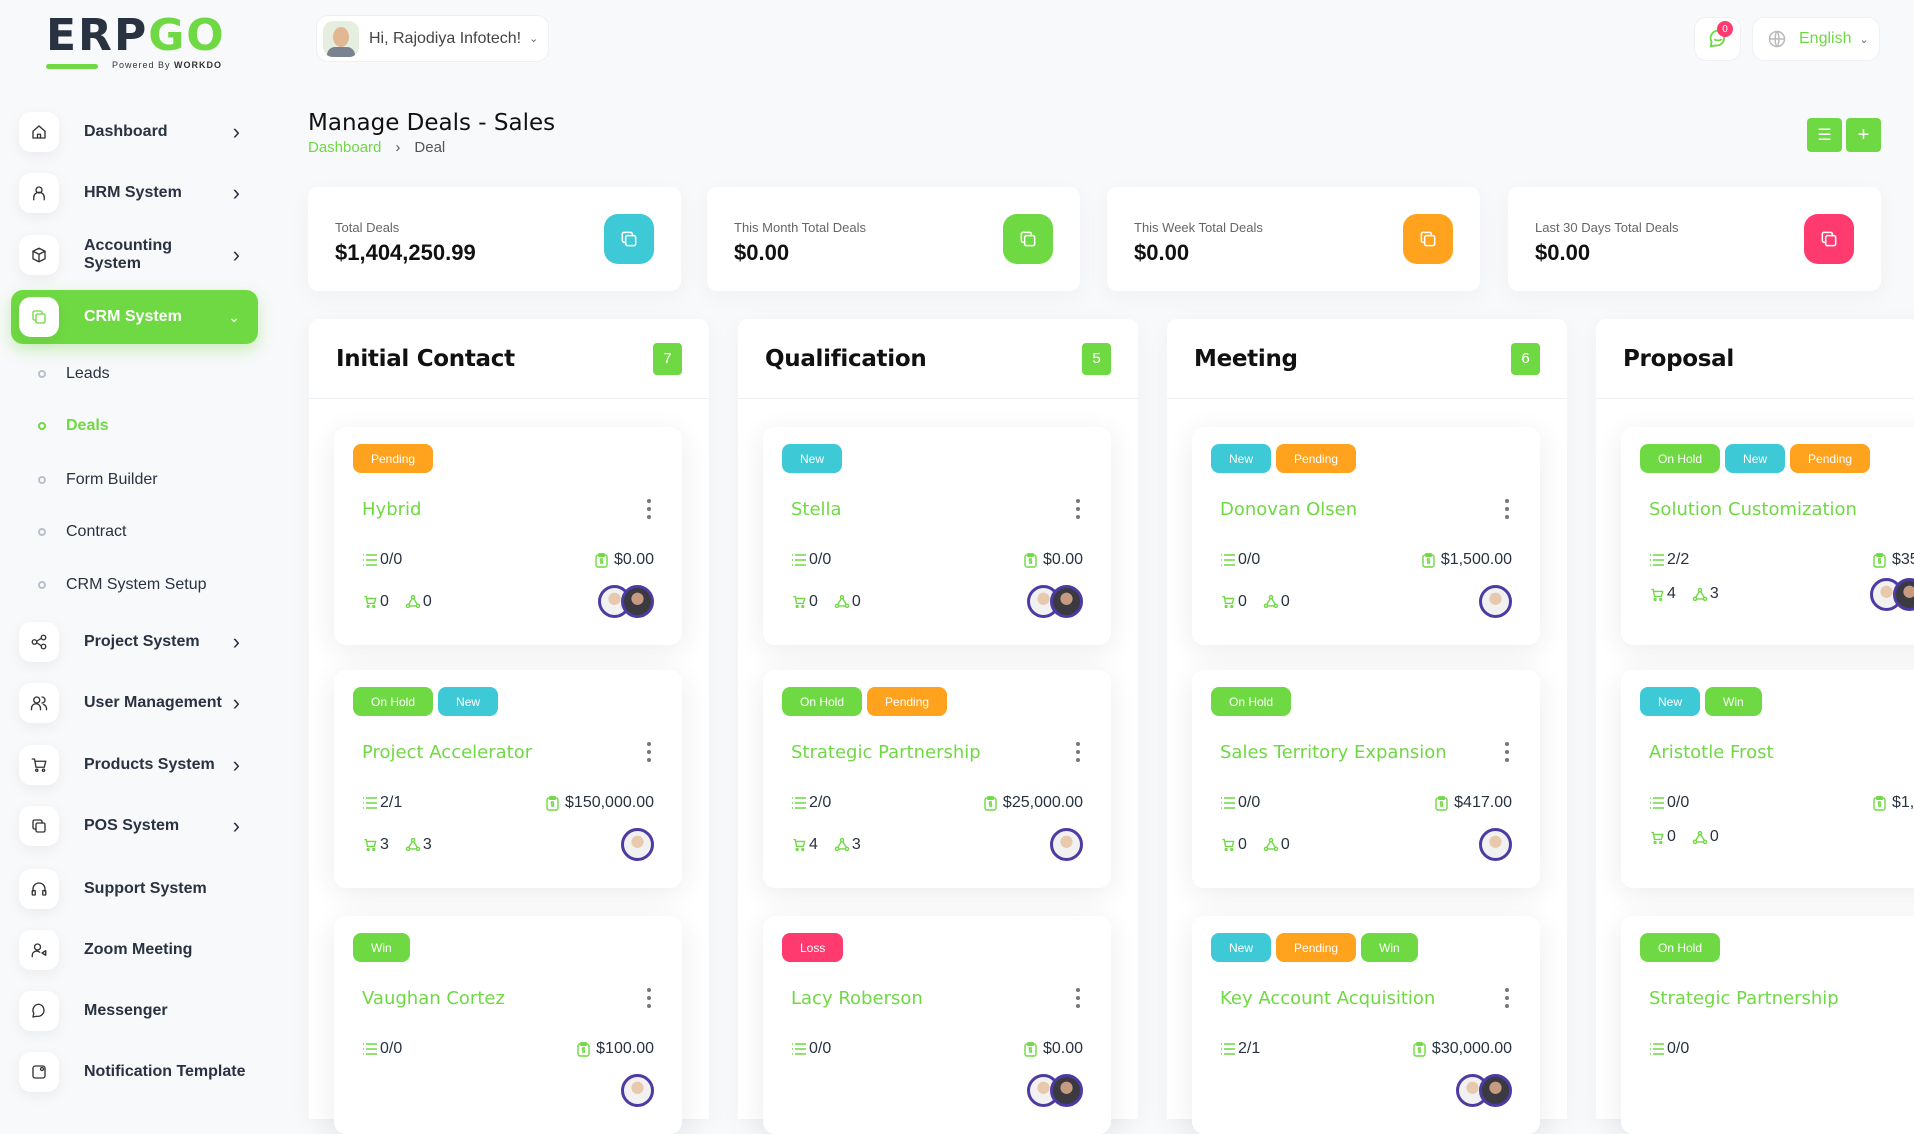 The height and width of the screenshot is (1134, 1914). I want to click on sources-icon, so click(1271, 601).